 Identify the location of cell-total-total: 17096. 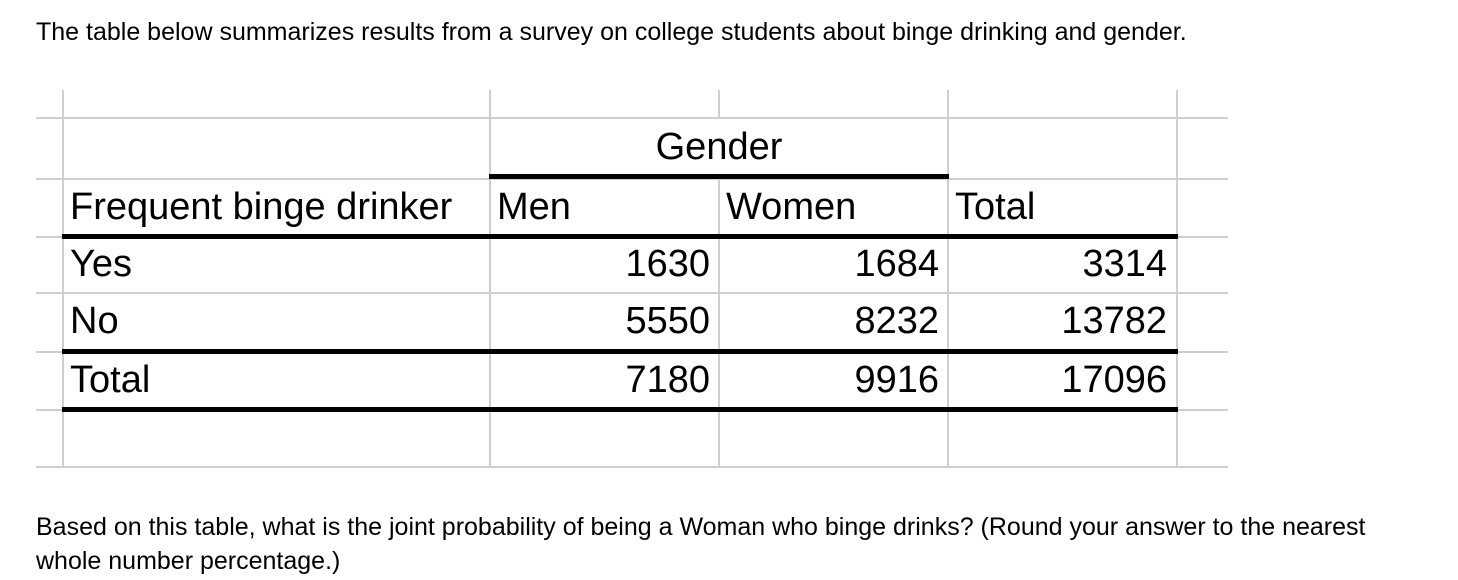
(1114, 380).